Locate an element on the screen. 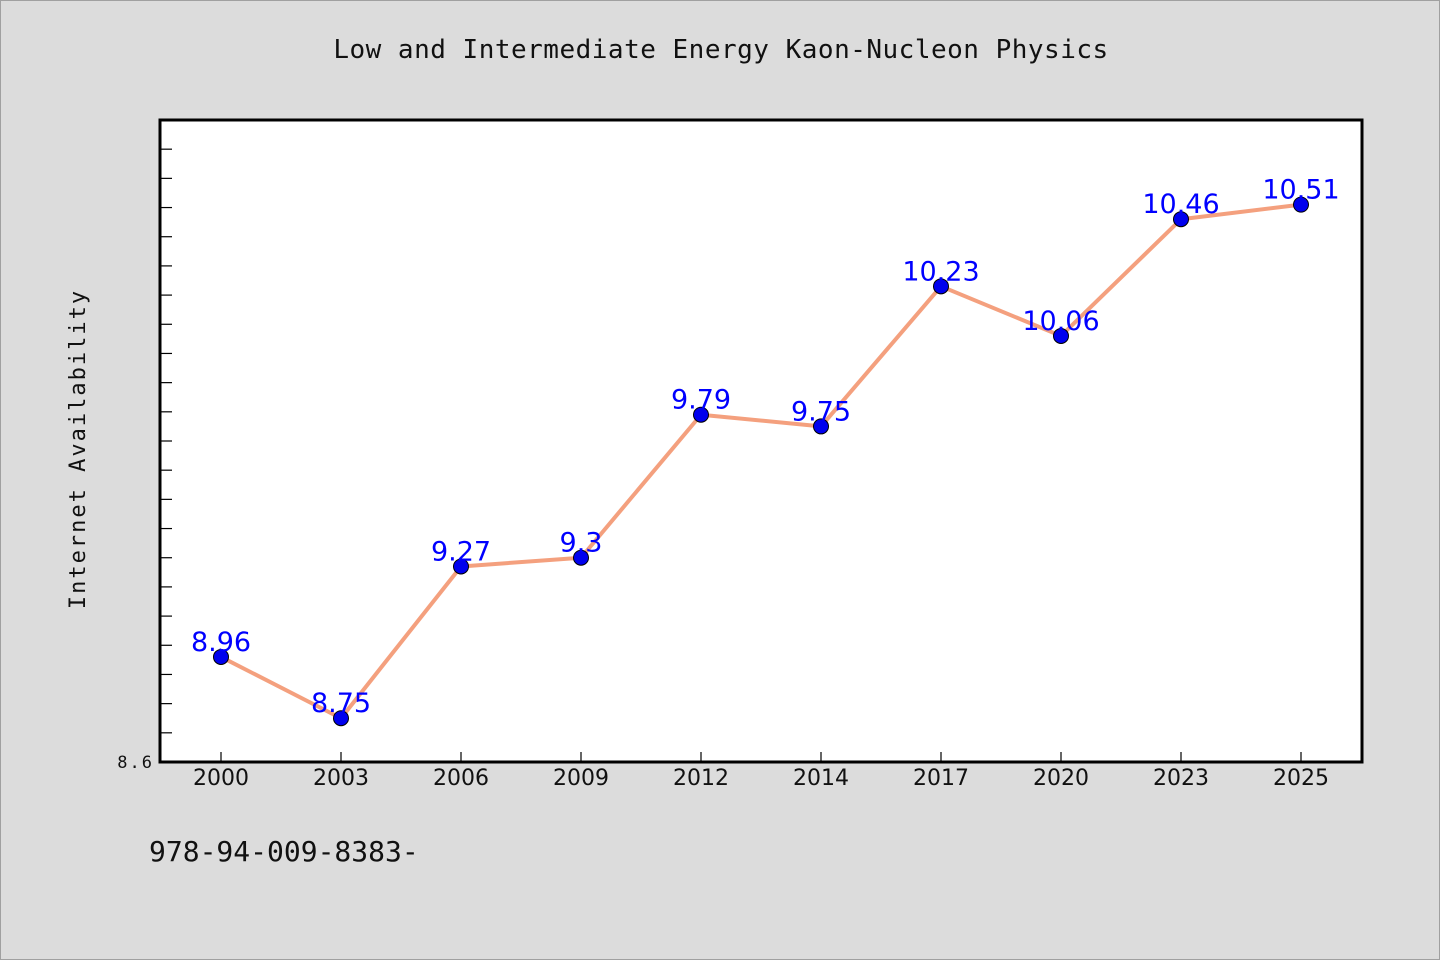 The image size is (1440, 960). x-tick-label: 2003 is located at coordinates (341, 778).